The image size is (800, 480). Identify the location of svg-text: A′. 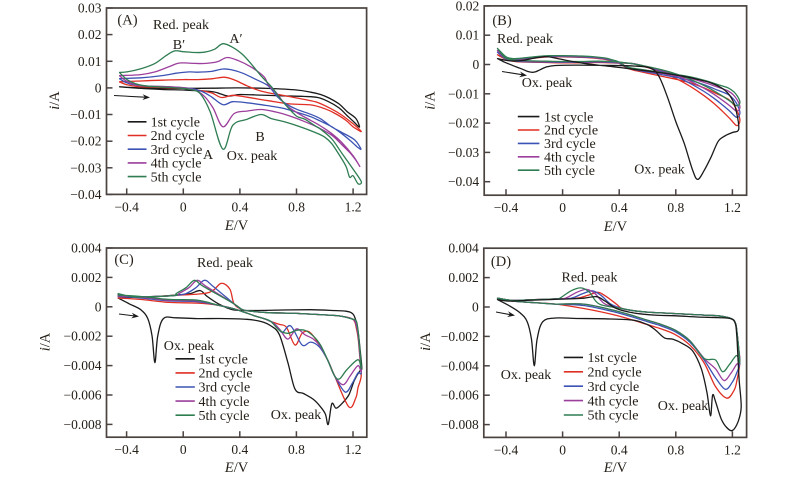
(235, 39).